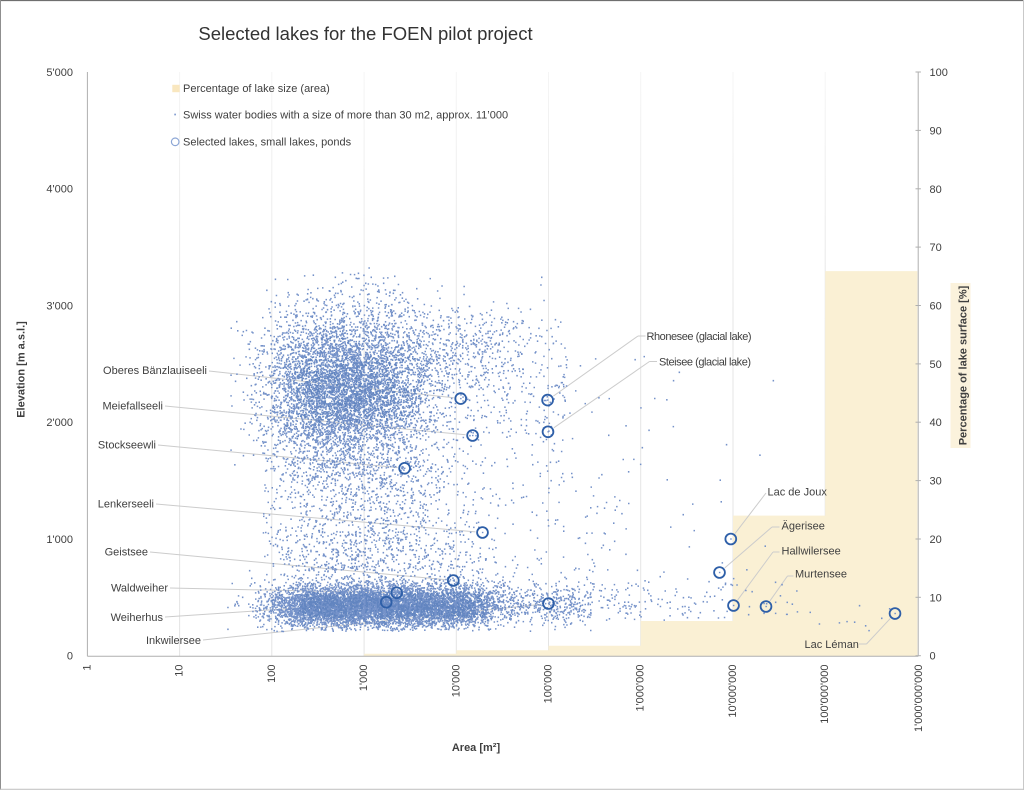  What do you see at coordinates (126, 552) in the screenshot?
I see `svg-text: Geistsee` at bounding box center [126, 552].